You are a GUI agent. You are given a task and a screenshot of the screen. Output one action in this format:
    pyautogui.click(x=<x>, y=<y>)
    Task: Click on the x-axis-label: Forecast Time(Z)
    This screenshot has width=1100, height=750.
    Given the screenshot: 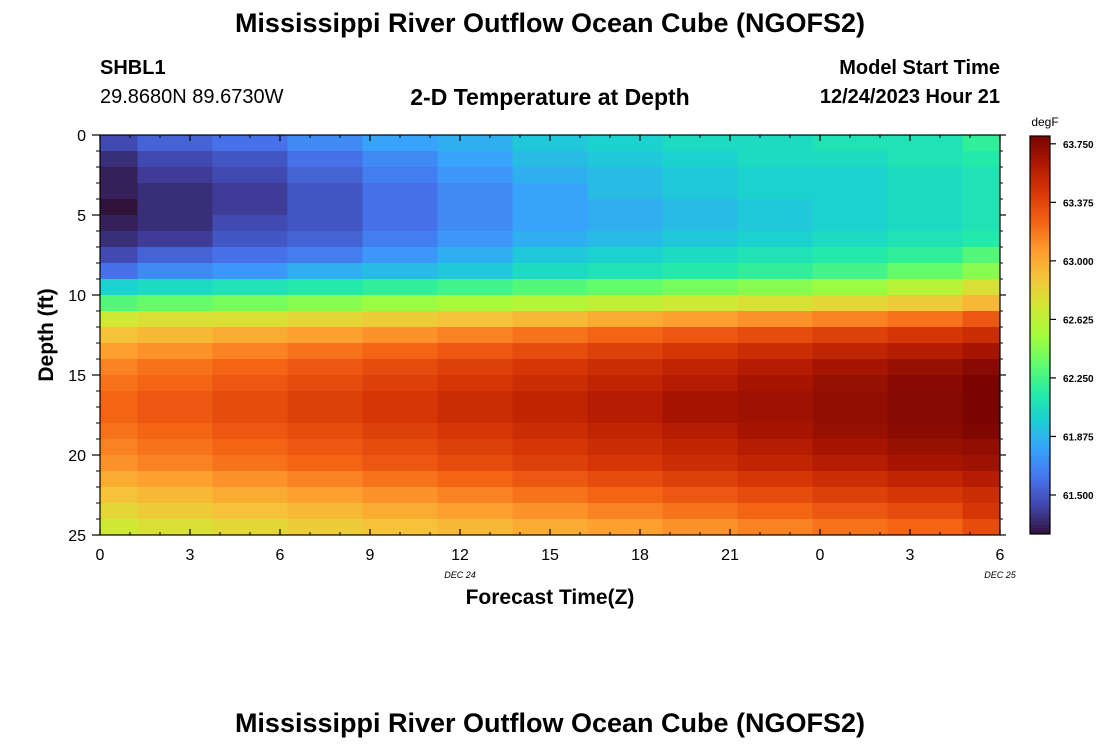 What is the action you would take?
    pyautogui.click(x=550, y=597)
    